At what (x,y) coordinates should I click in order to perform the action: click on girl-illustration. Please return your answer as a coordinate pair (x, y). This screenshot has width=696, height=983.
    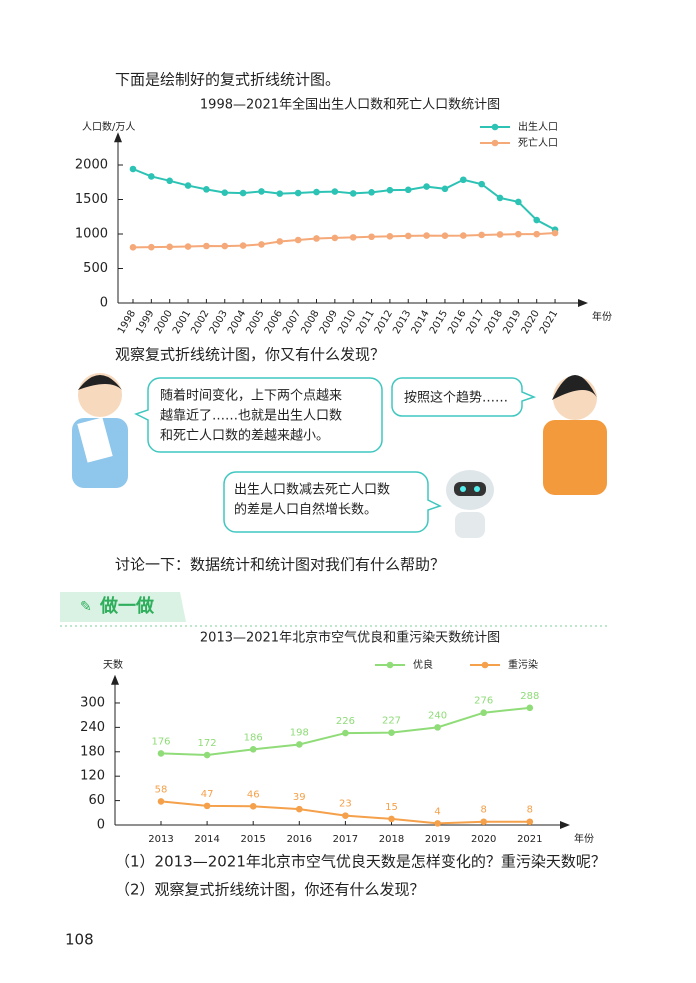
    Looking at the image, I should click on (575, 435).